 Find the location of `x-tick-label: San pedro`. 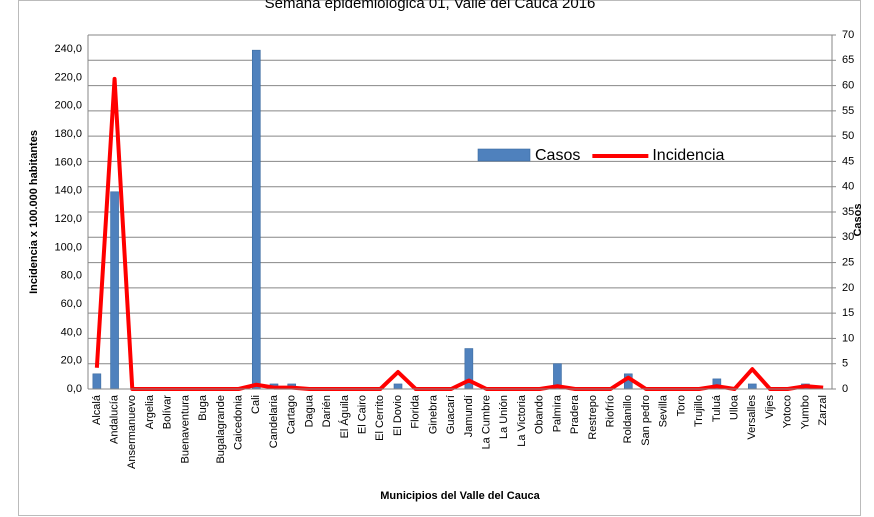

x-tick-label: San pedro is located at coordinates (646, 420).